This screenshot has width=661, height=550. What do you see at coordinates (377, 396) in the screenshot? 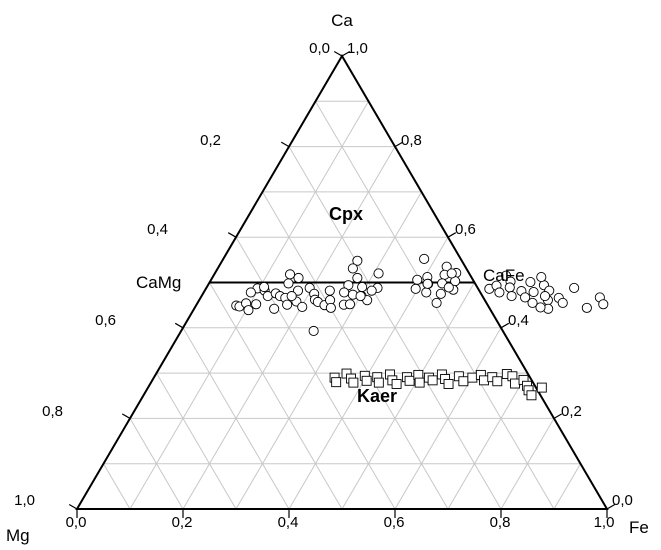
I see `series-label-kaer: Kaer` at bounding box center [377, 396].